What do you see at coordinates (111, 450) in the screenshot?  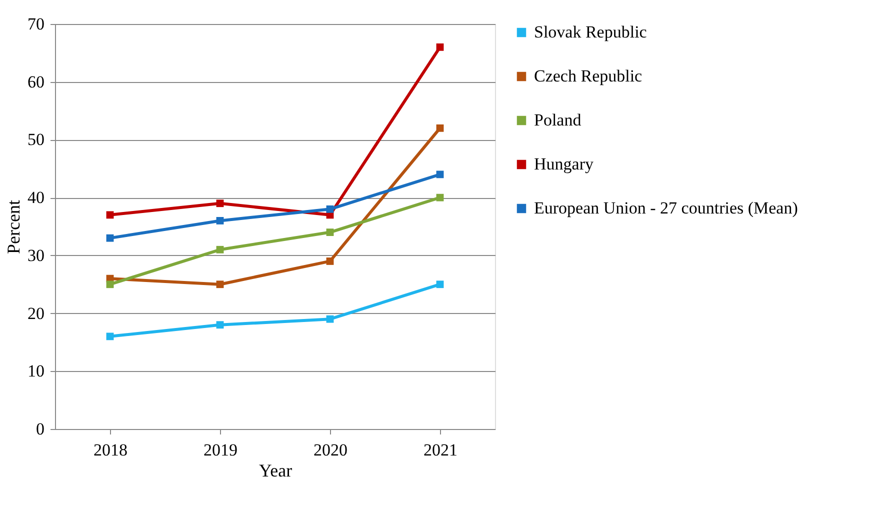 I see `x-tick-label: 2018` at bounding box center [111, 450].